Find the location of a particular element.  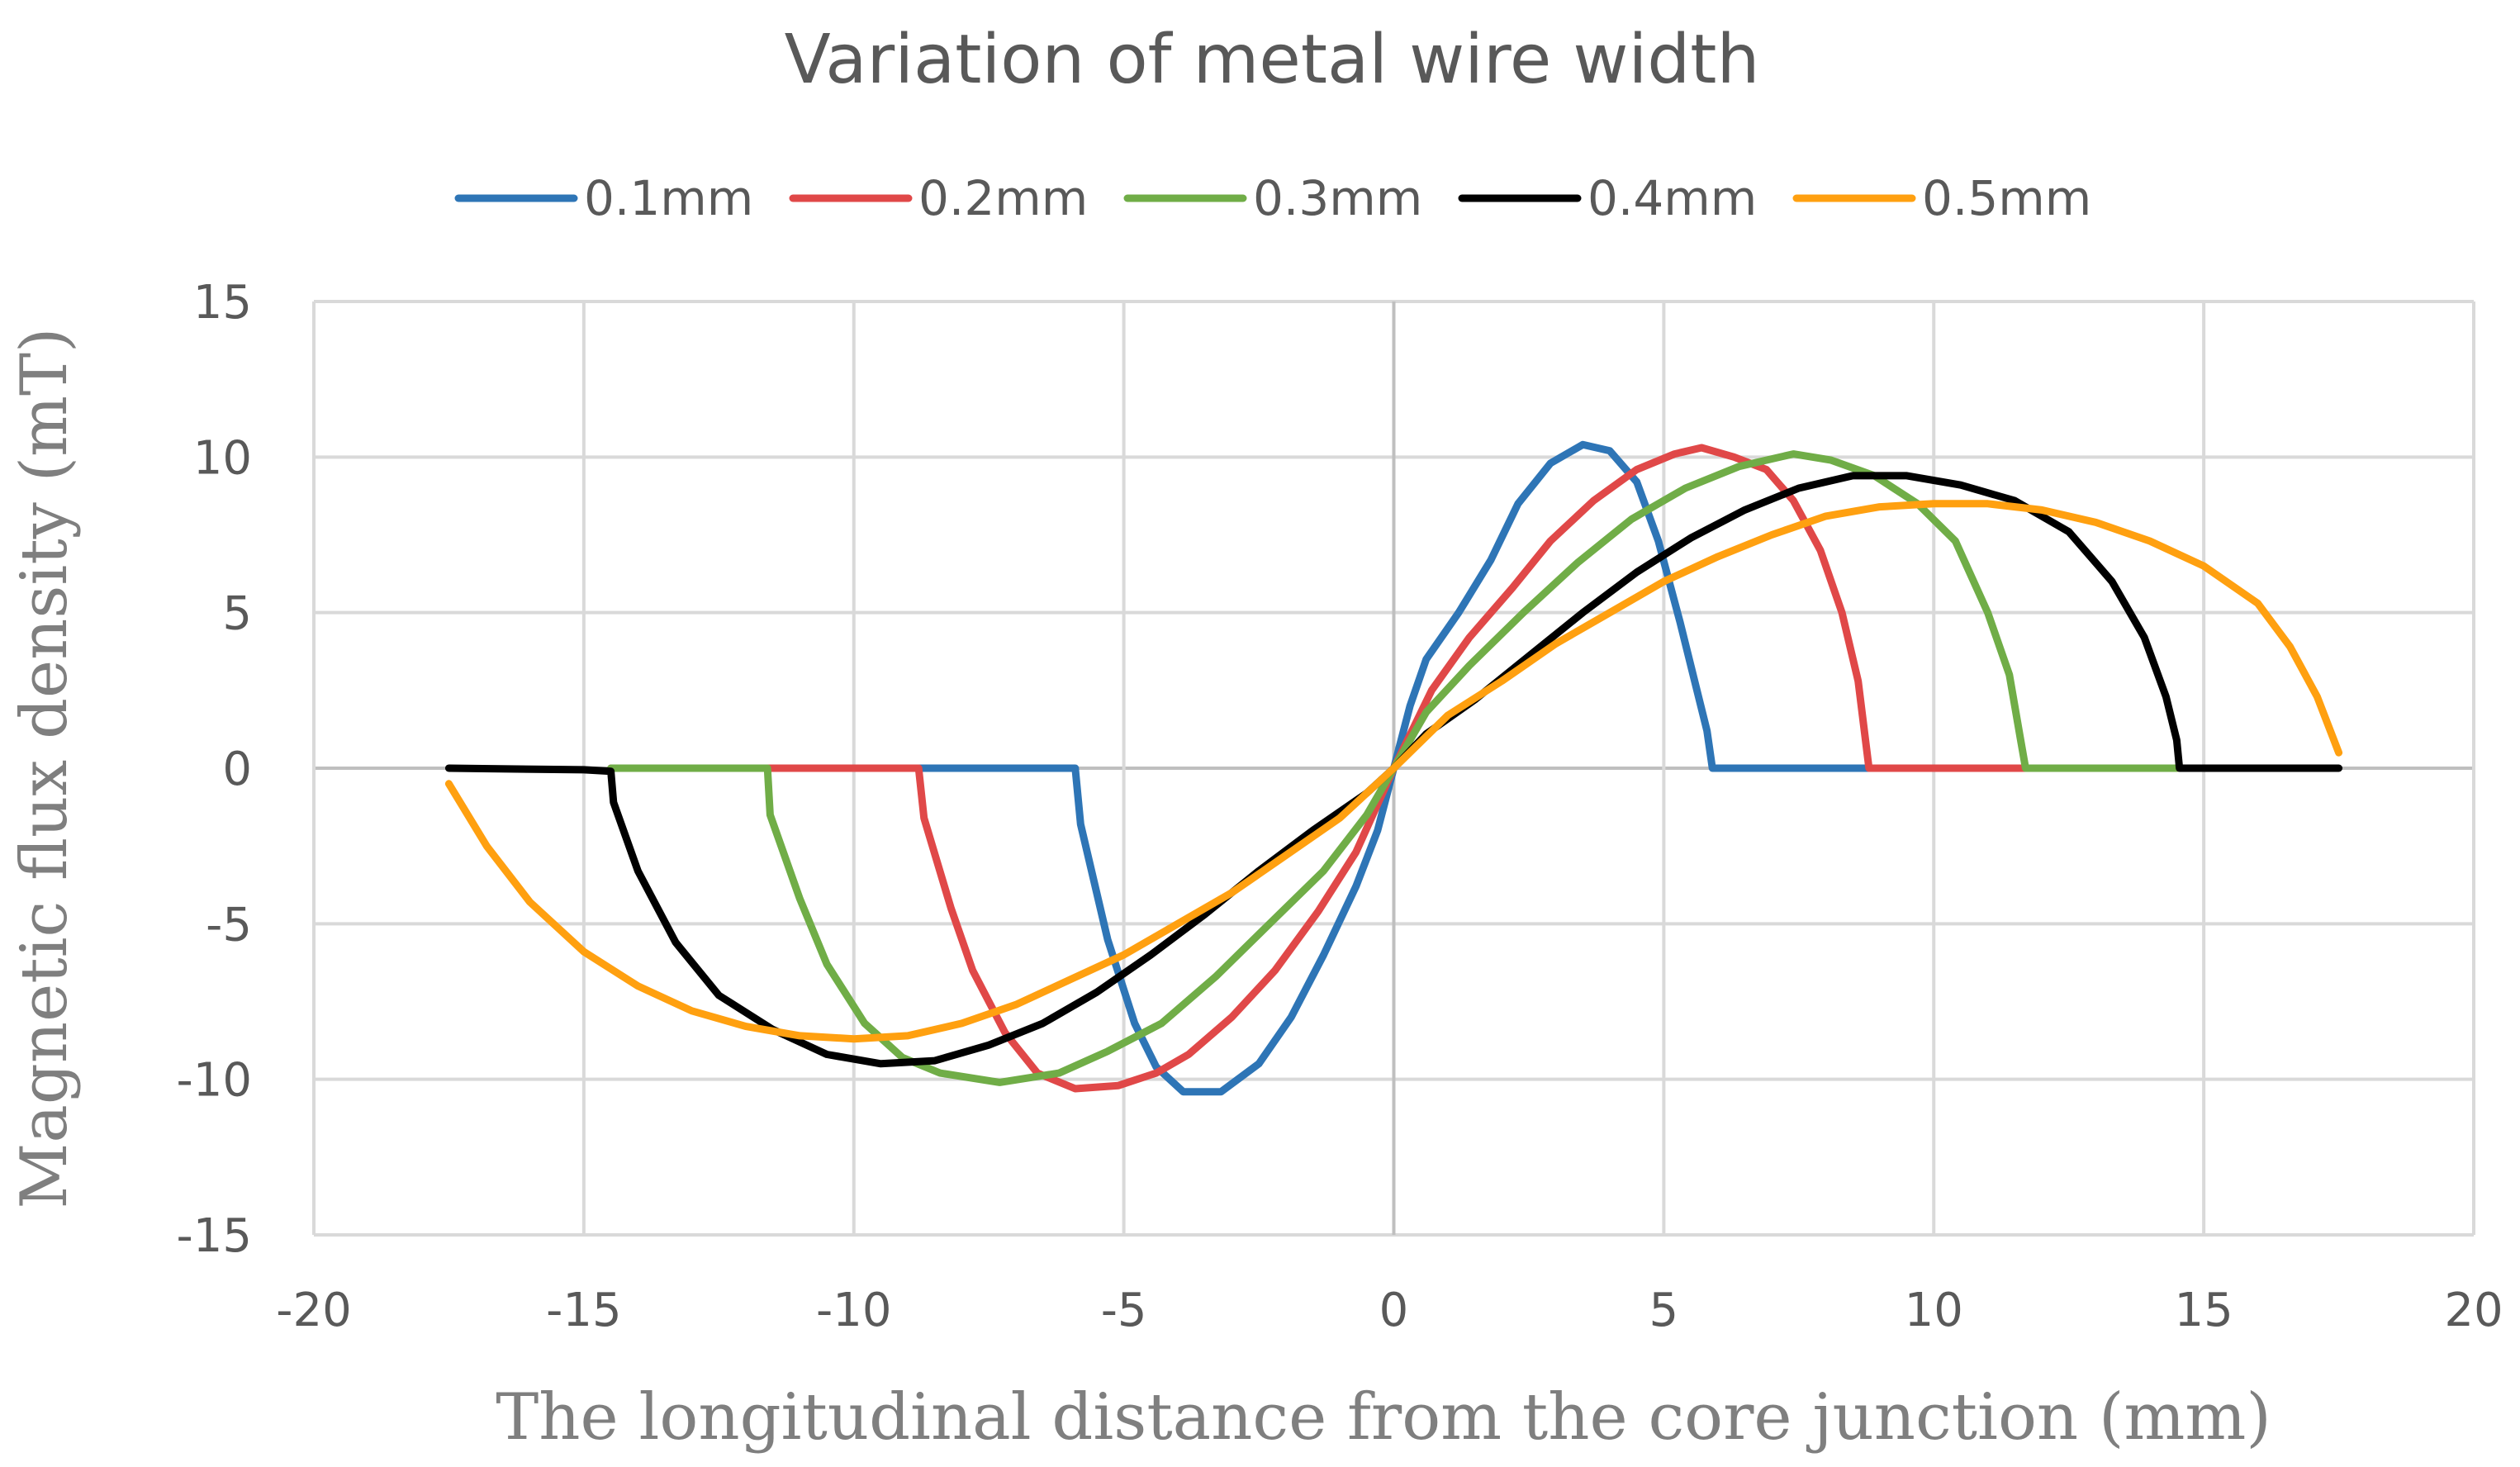

y-tick-label: -5 is located at coordinates (229, 925).